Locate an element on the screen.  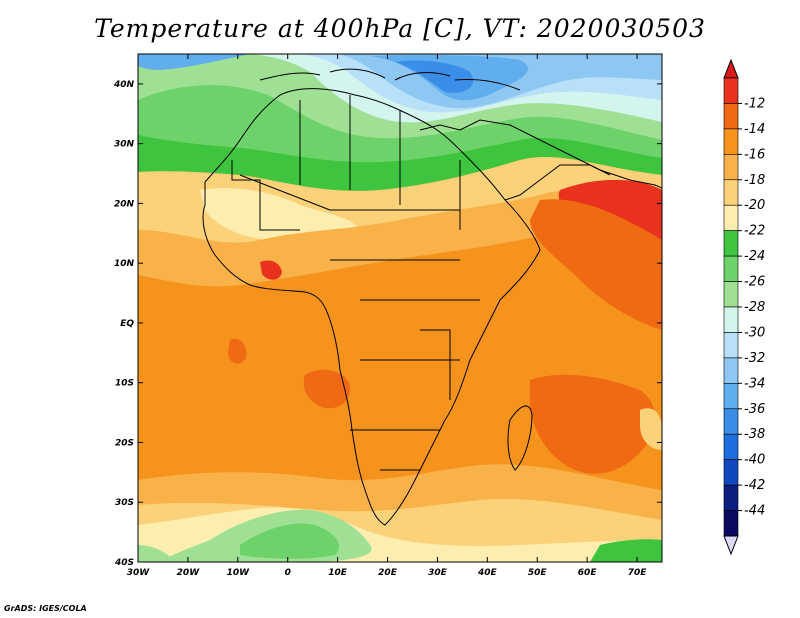
colorbar-label: -30 is located at coordinates (754, 332).